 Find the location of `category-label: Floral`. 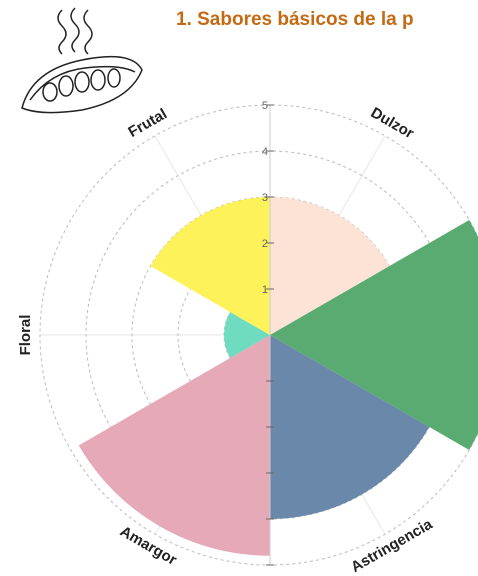

category-label: Floral is located at coordinates (25, 335).